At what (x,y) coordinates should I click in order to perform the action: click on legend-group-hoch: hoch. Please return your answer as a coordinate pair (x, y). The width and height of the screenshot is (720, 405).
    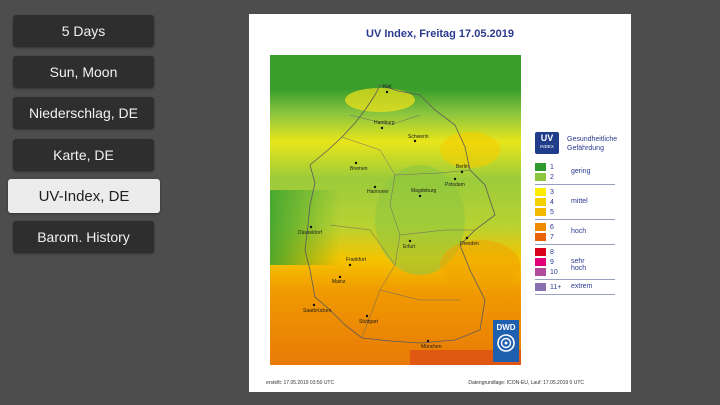
    Looking at the image, I should click on (579, 231).